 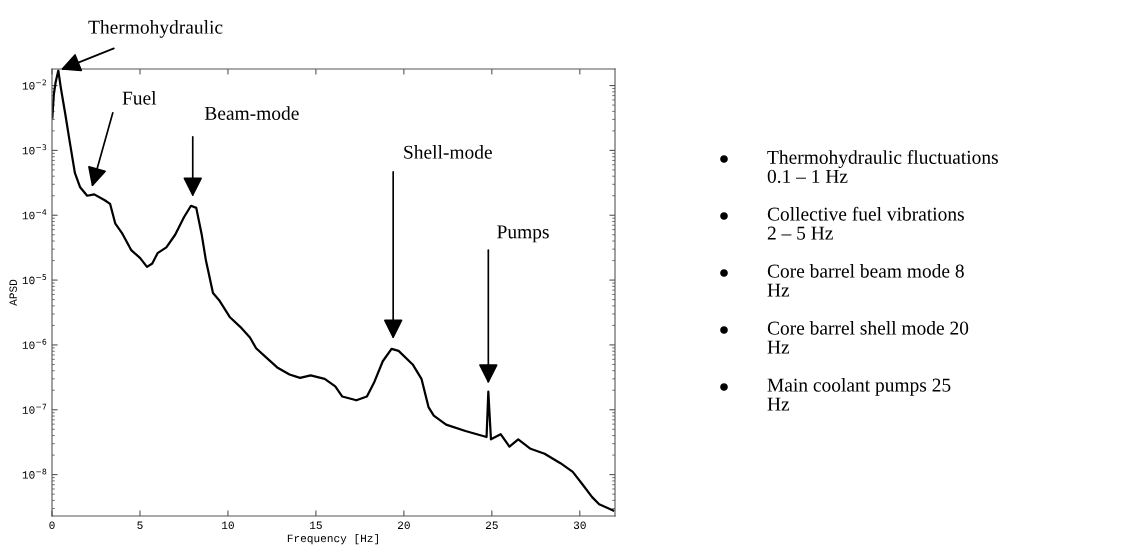 I want to click on annotation: Fuel, so click(x=139, y=98).